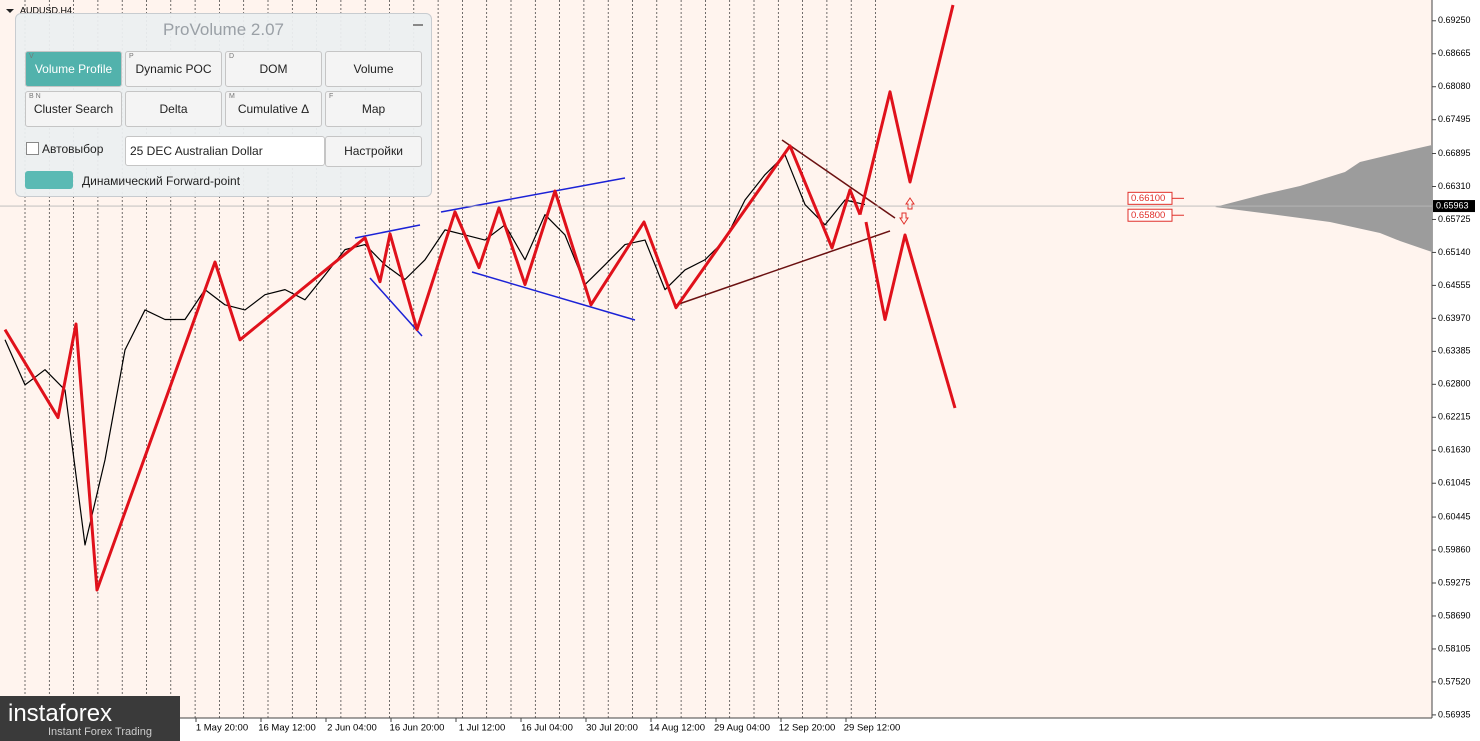  I want to click on hotkey: P, so click(131, 56).